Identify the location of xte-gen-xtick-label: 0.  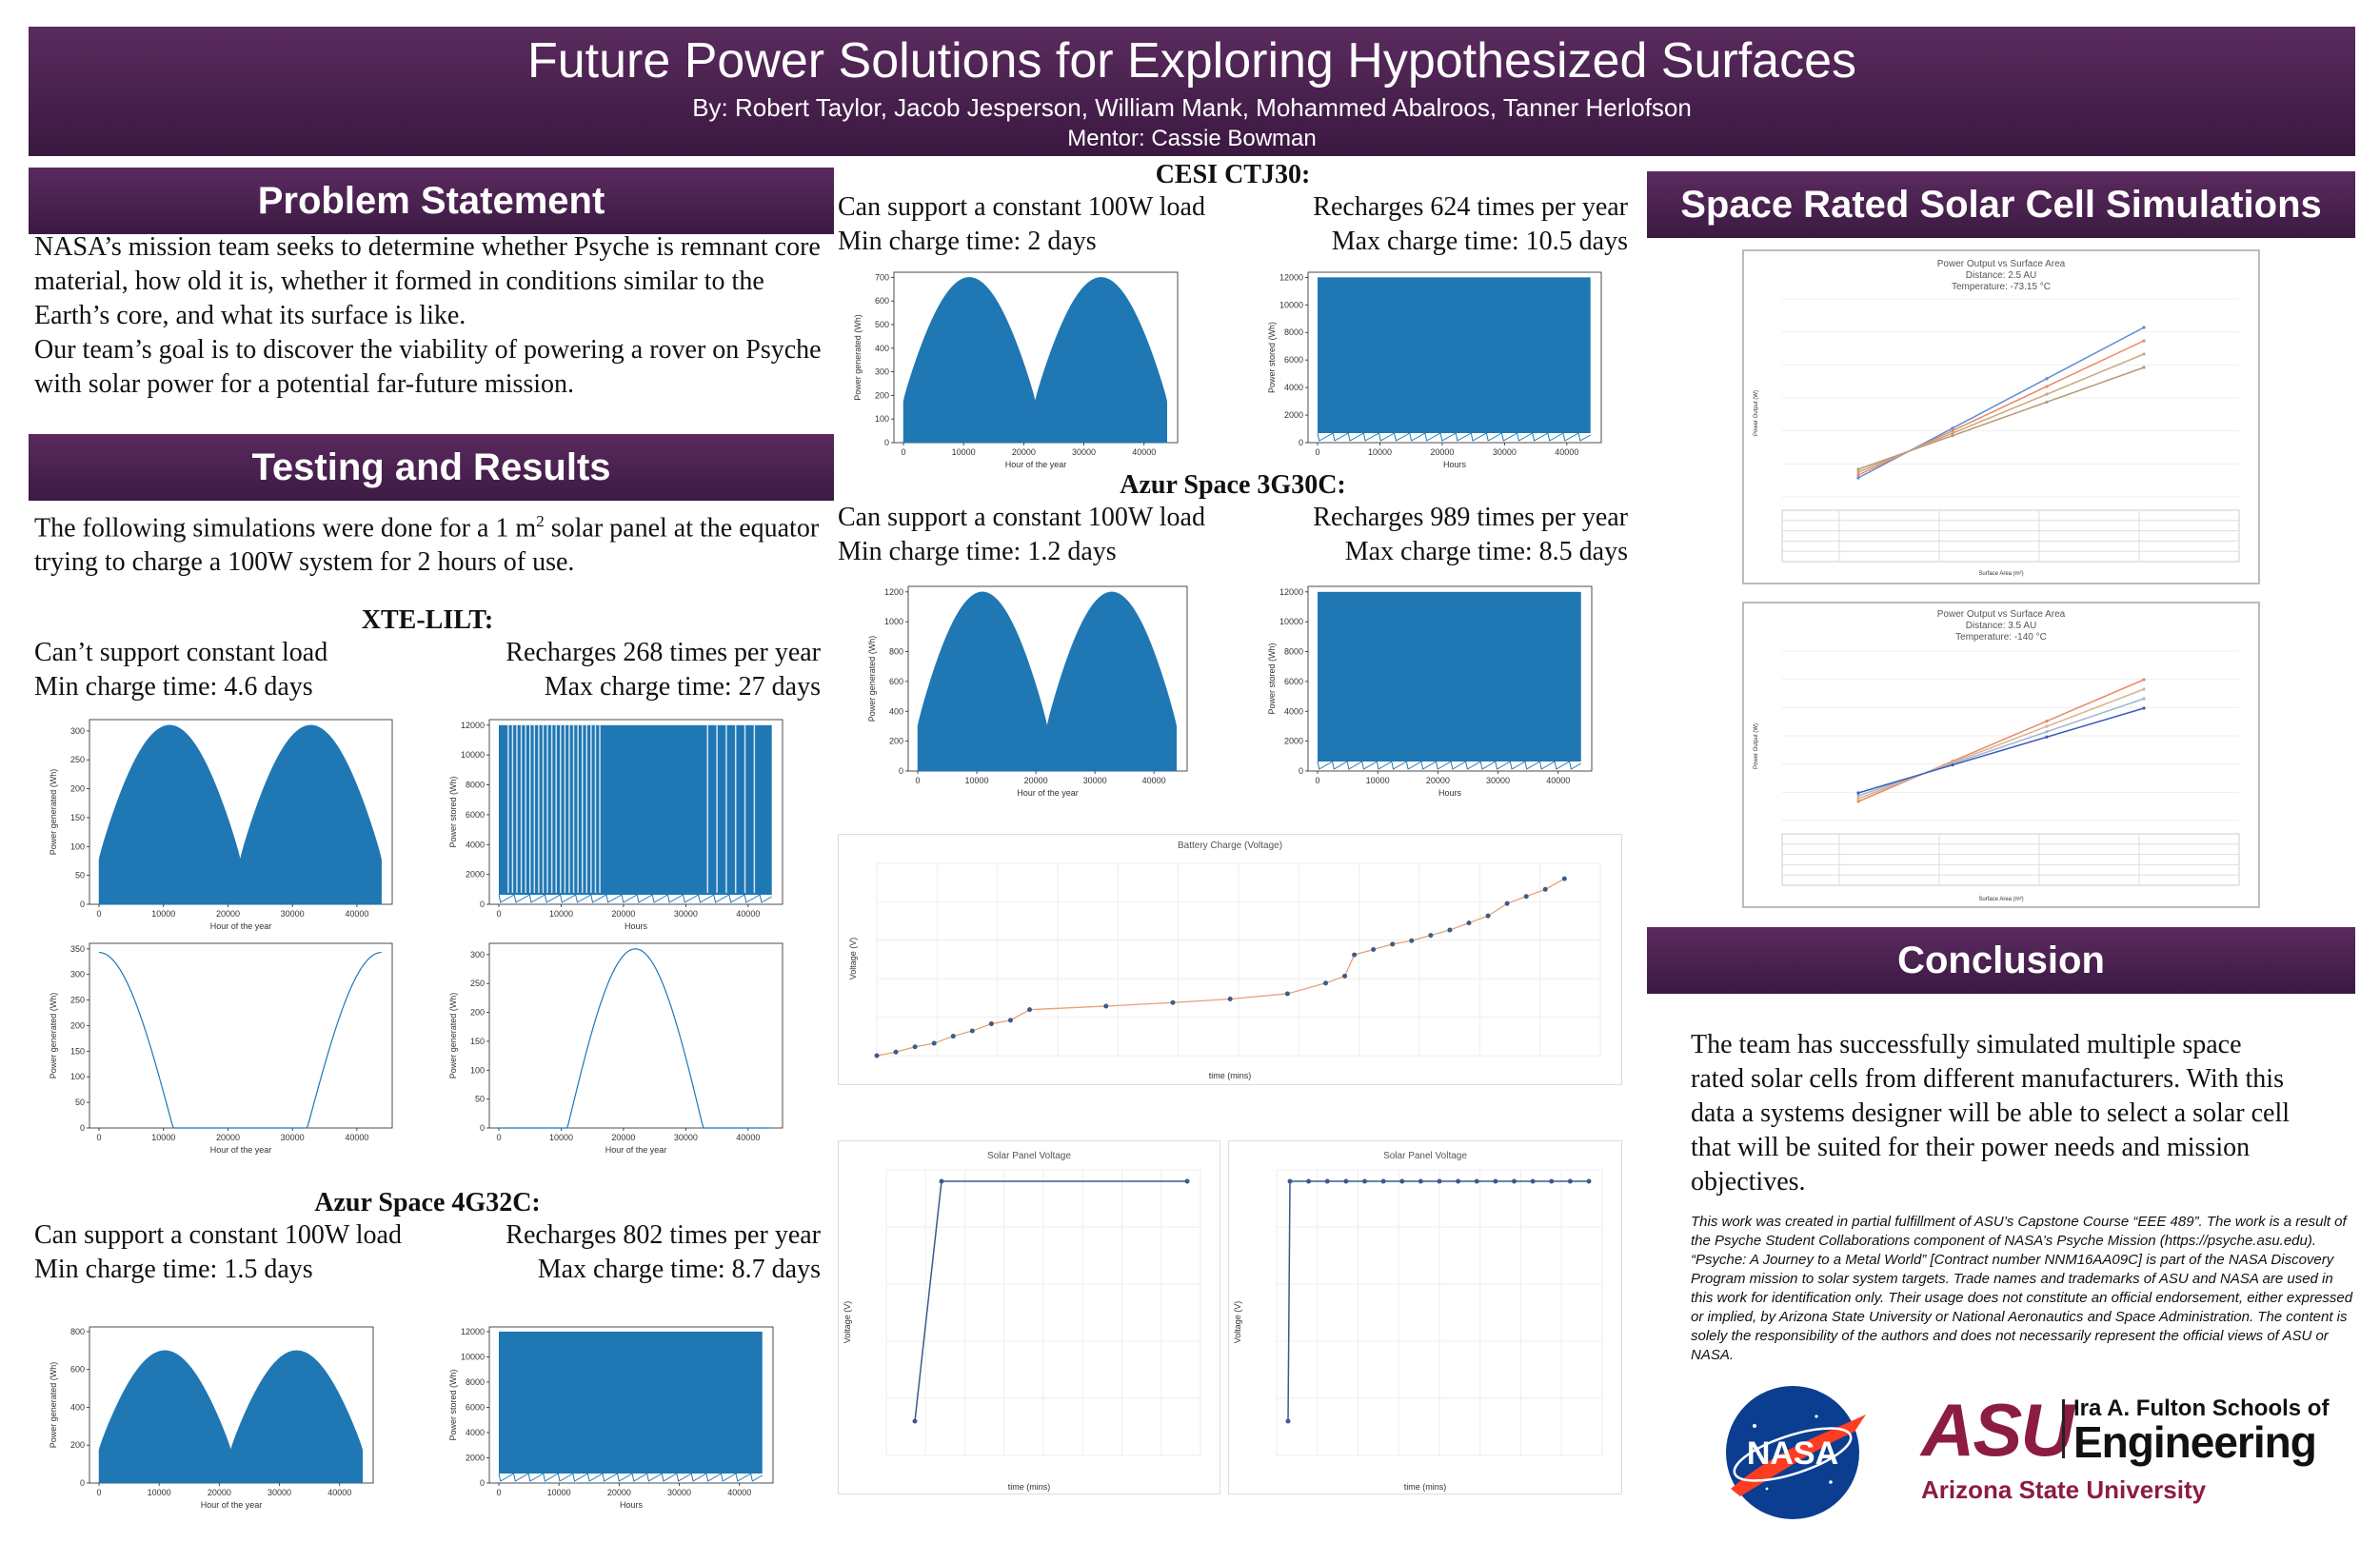
(98, 914).